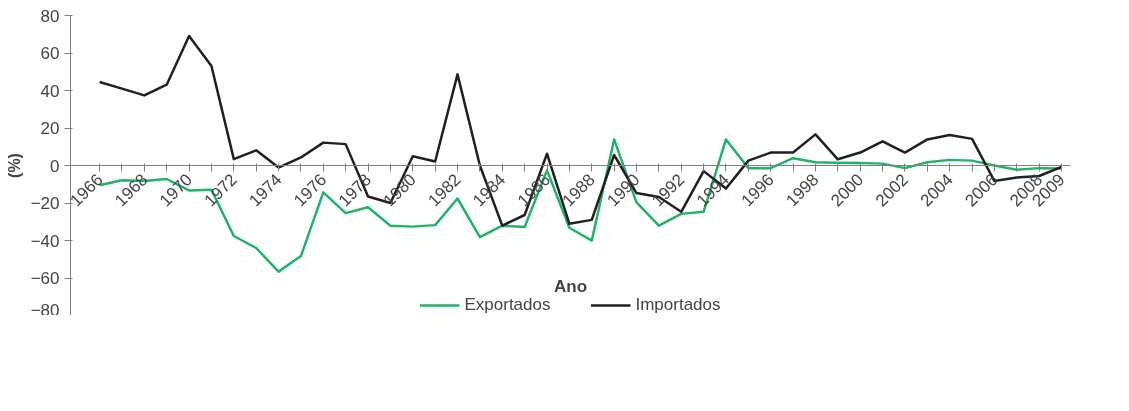 The height and width of the screenshot is (411, 1129). I want to click on y-tick-label: 0, so click(55, 166).